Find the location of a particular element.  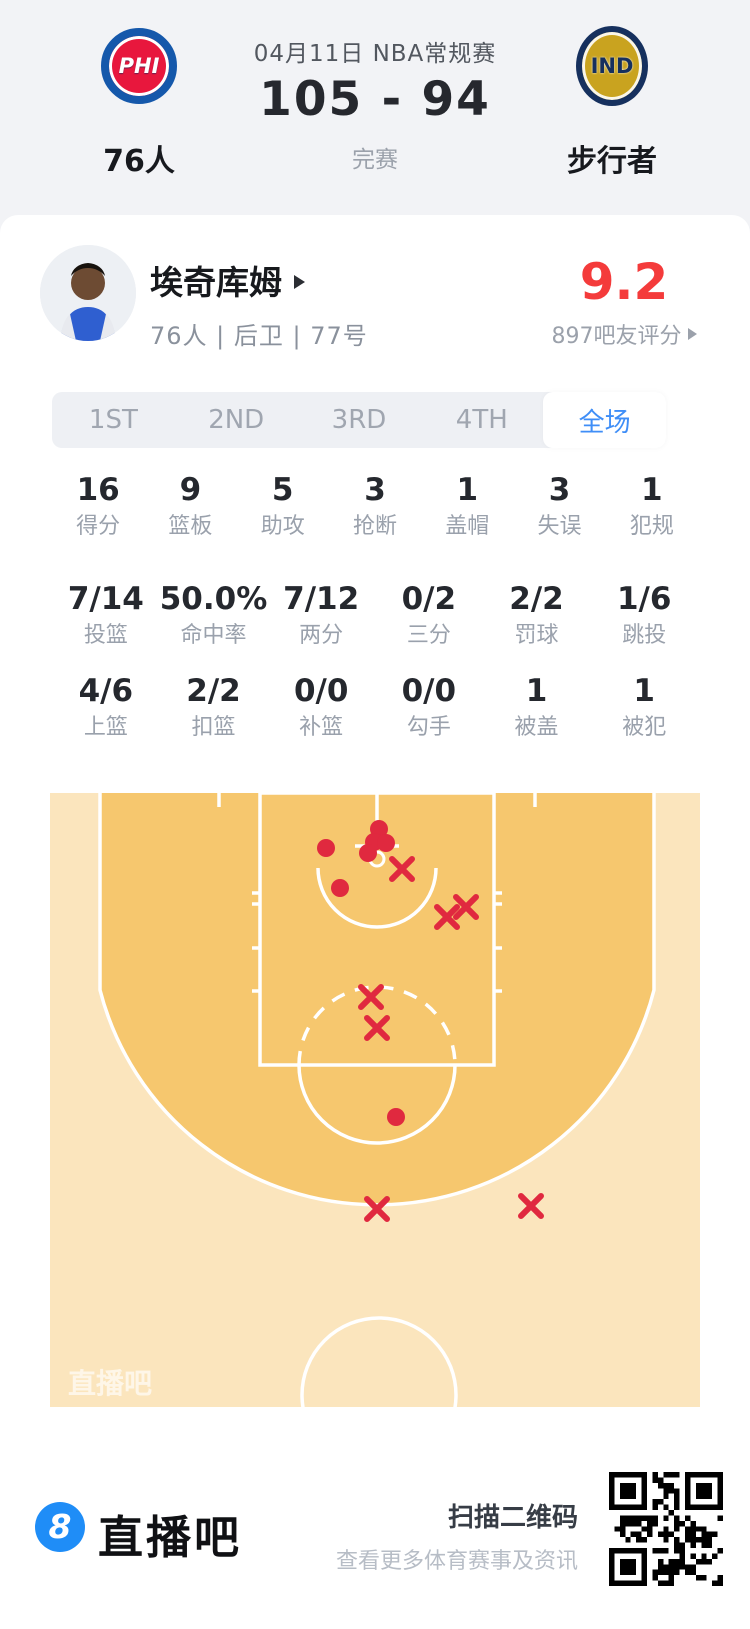

match-date: 04月11日 NBA常规赛 is located at coordinates (375, 54).